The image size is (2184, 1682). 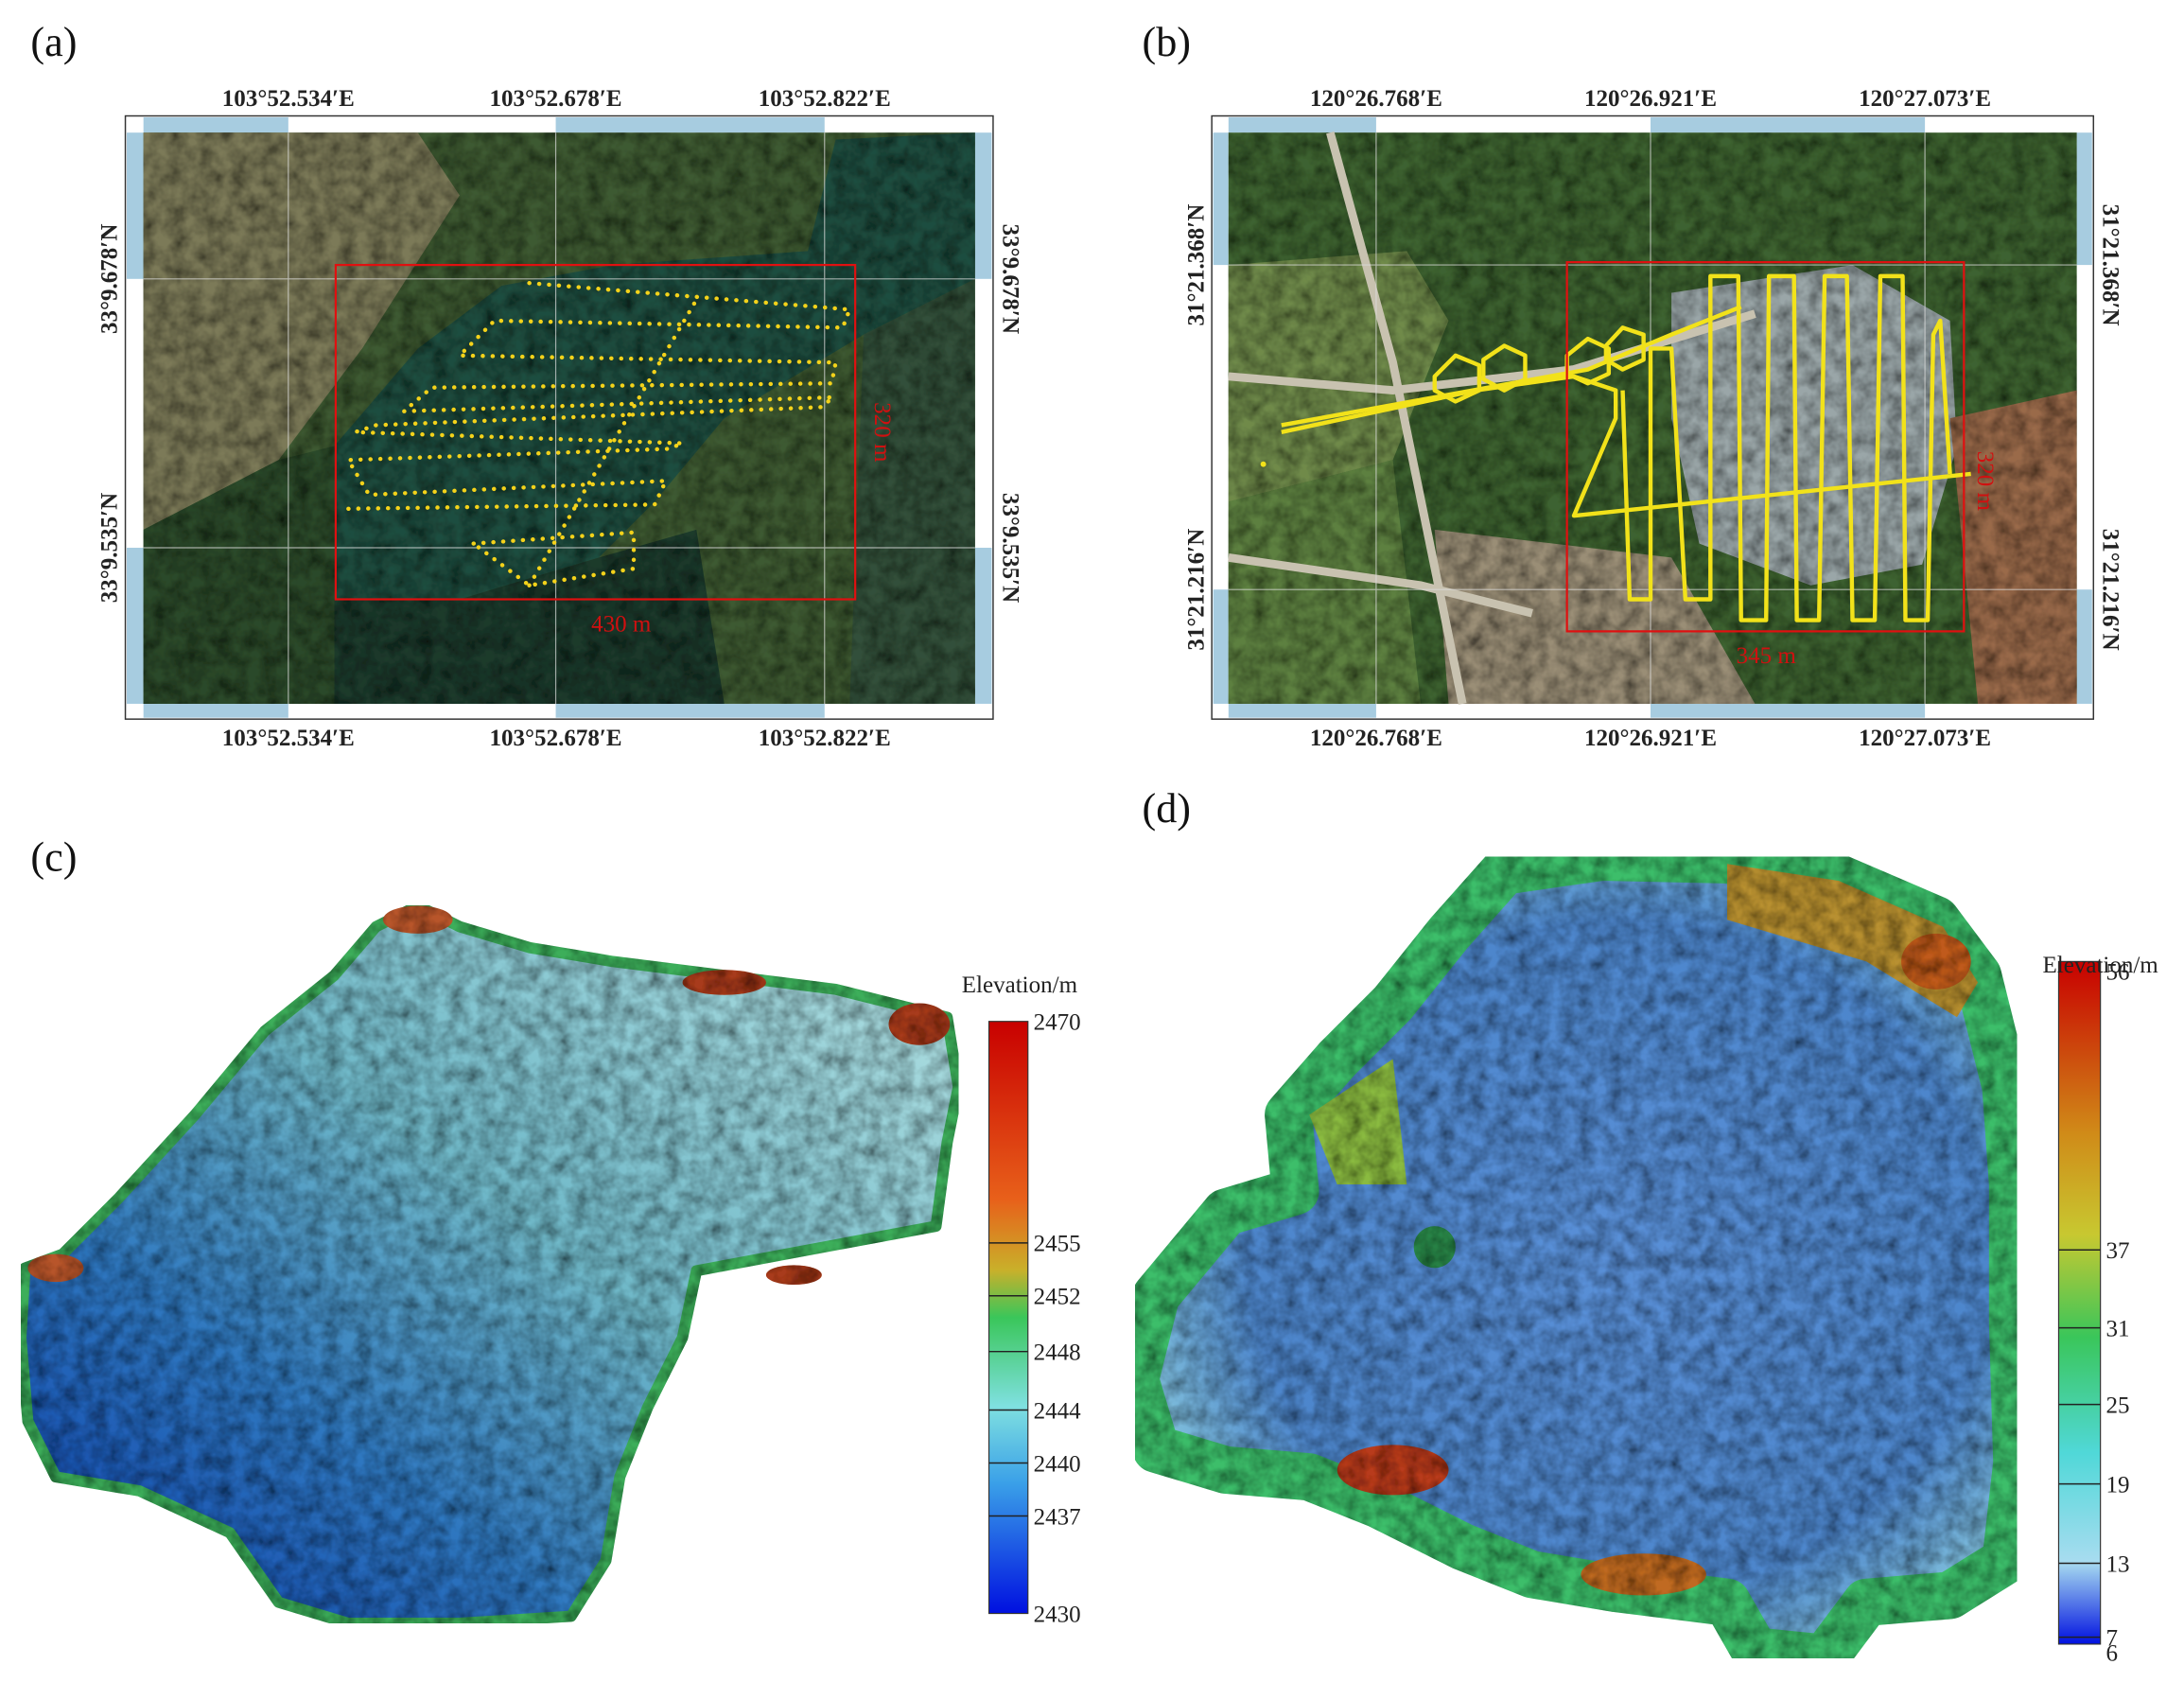 What do you see at coordinates (2112, 1654) in the screenshot?
I see `colorbar-tick-label: 6` at bounding box center [2112, 1654].